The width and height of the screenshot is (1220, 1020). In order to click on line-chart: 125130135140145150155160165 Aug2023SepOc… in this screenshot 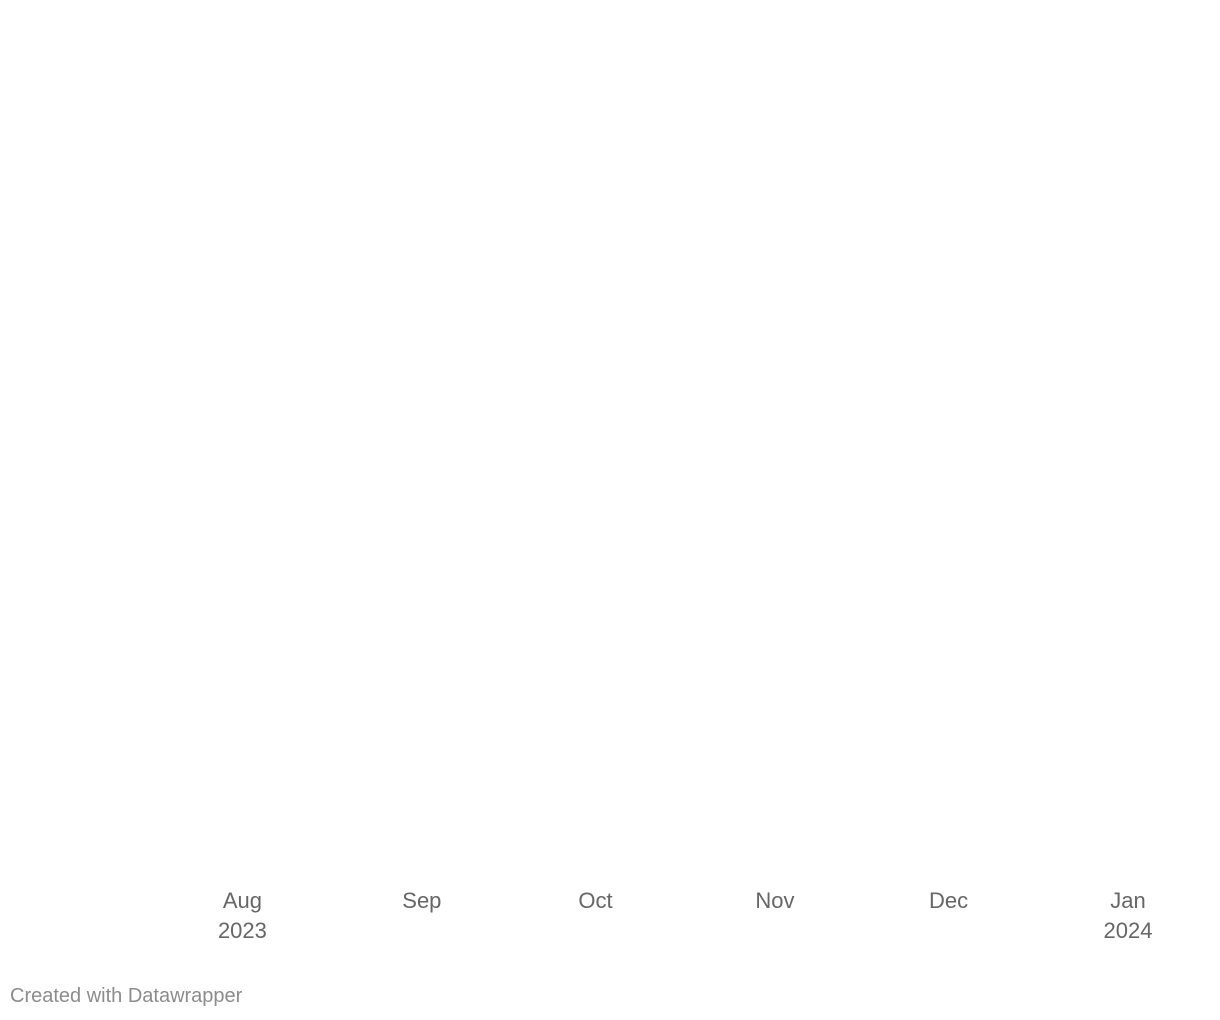, I will do `click(685, 915)`.